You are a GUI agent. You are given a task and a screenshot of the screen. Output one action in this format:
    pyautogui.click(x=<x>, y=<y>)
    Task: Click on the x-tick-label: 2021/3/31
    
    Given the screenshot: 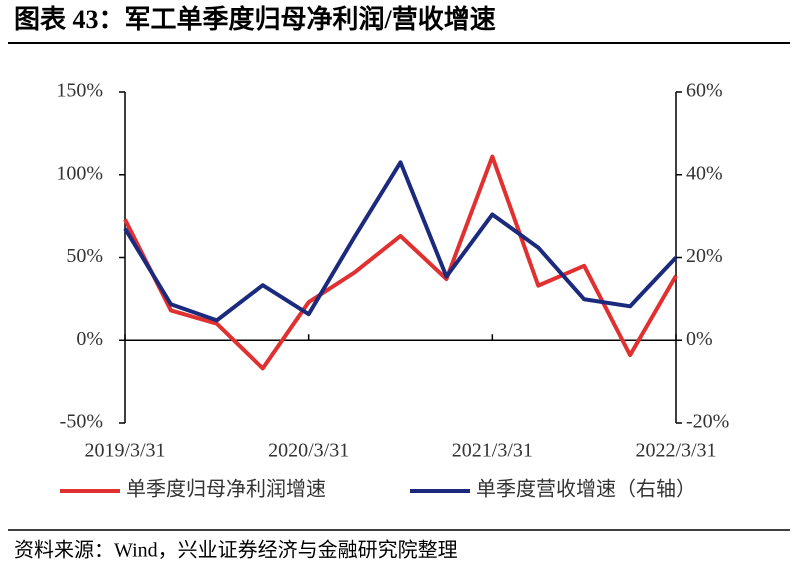 What is the action you would take?
    pyautogui.click(x=492, y=451)
    